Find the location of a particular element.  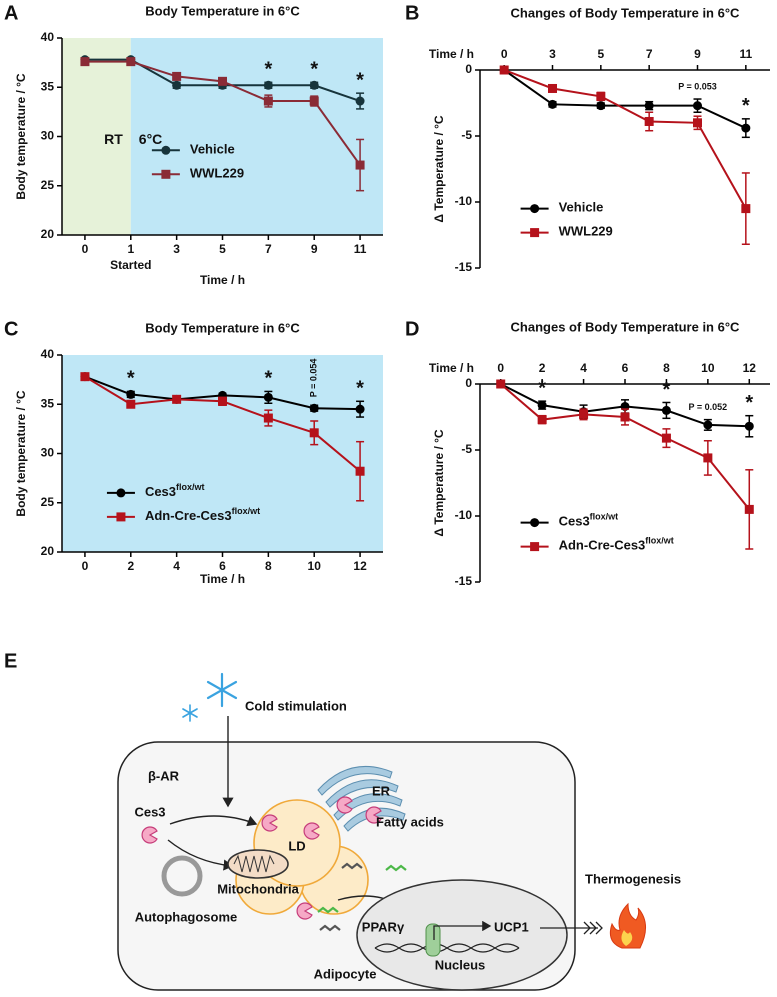

flame-icon is located at coordinates (627, 925).